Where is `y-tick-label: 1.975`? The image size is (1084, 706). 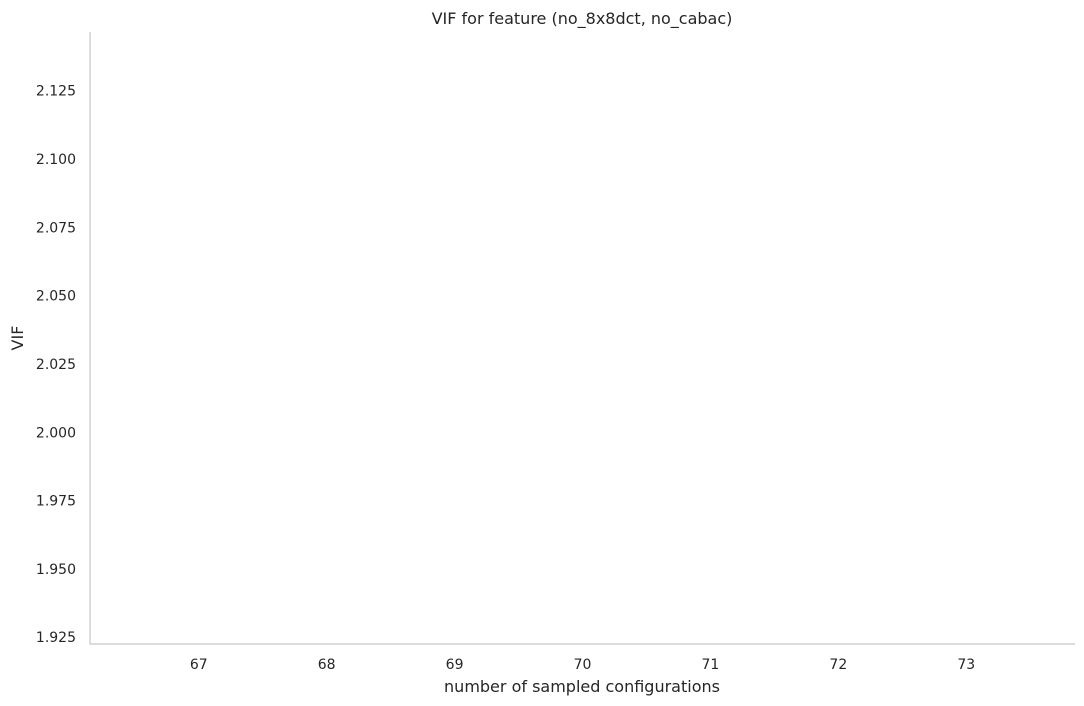 y-tick-label: 1.975 is located at coordinates (56, 502).